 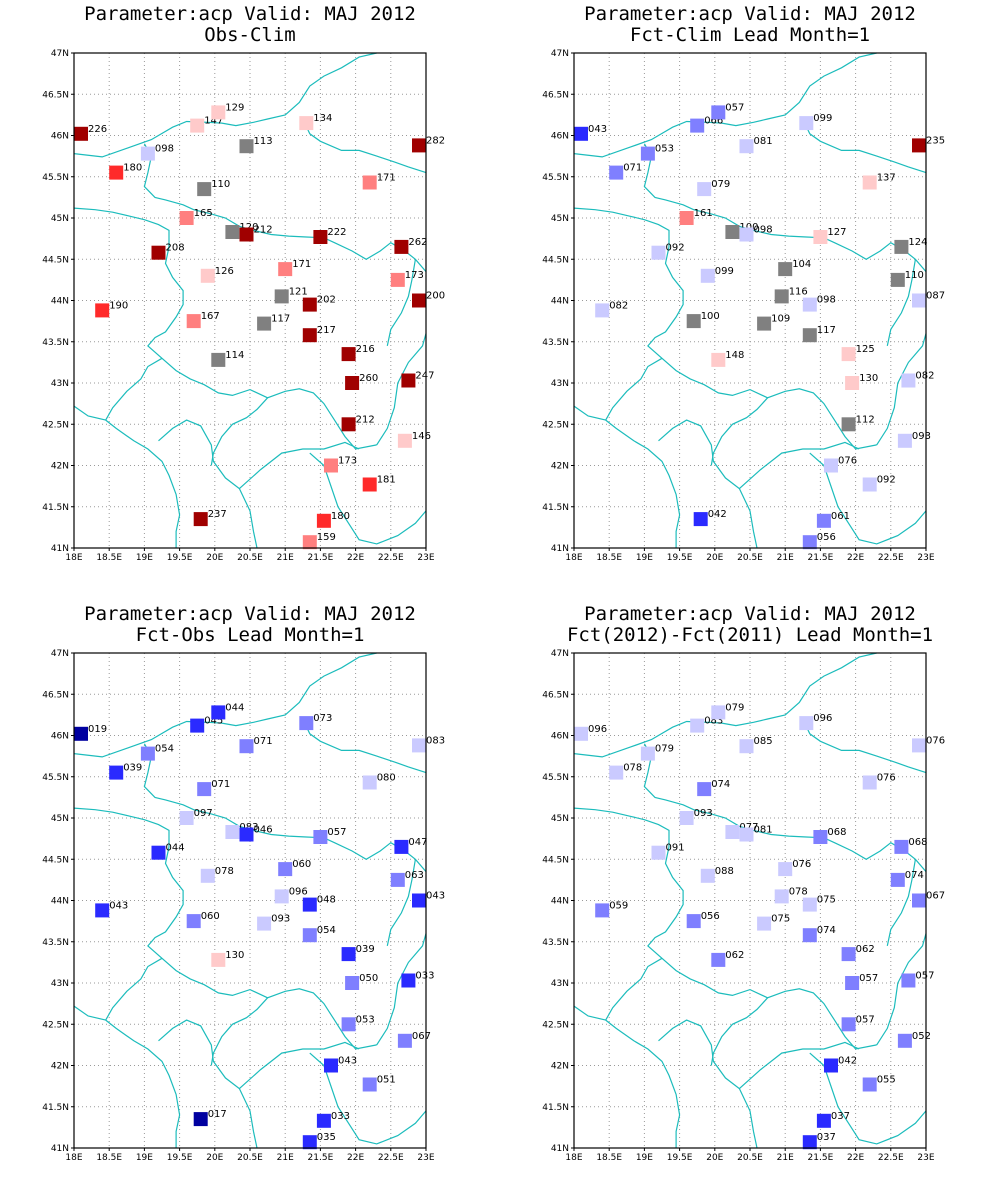 I want to click on station-value-label: 222, so click(x=336, y=232).